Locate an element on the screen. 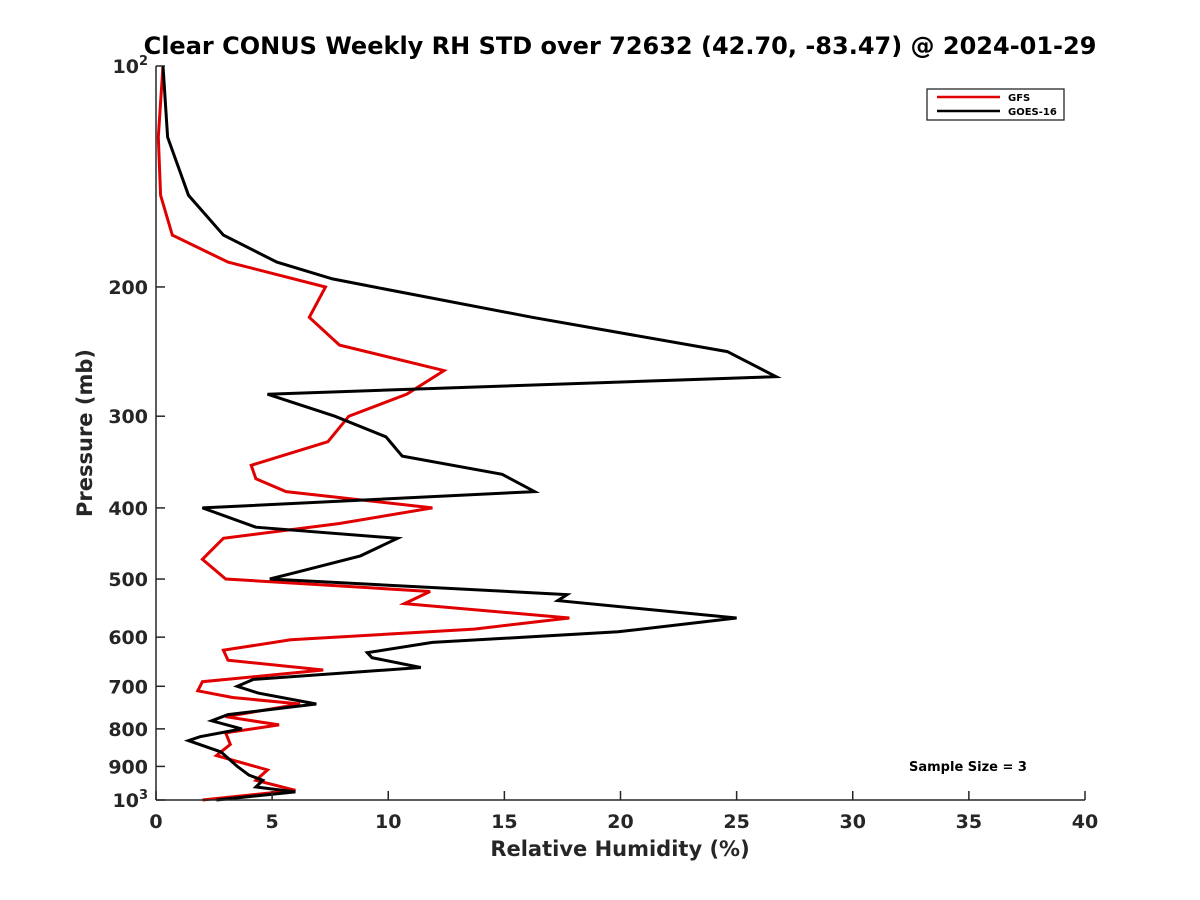 Image resolution: width=1200 pixels, height=900 pixels. x-tick-label: 25 is located at coordinates (736, 822).